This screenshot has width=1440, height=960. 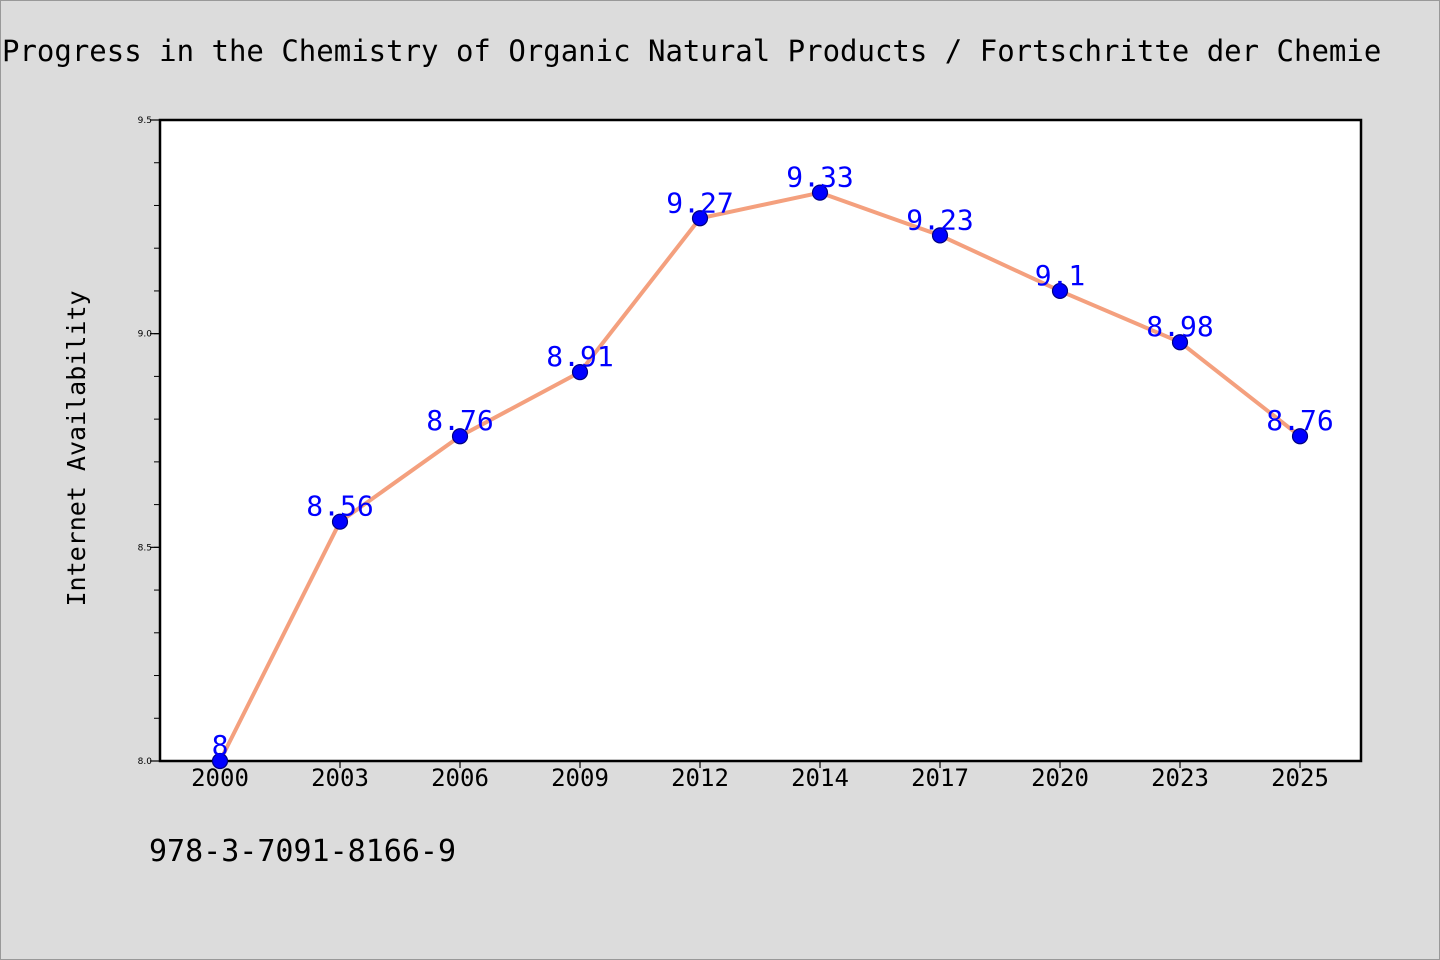 What do you see at coordinates (303, 851) in the screenshot?
I see `isbn-text: 978-3-7091-8166-9` at bounding box center [303, 851].